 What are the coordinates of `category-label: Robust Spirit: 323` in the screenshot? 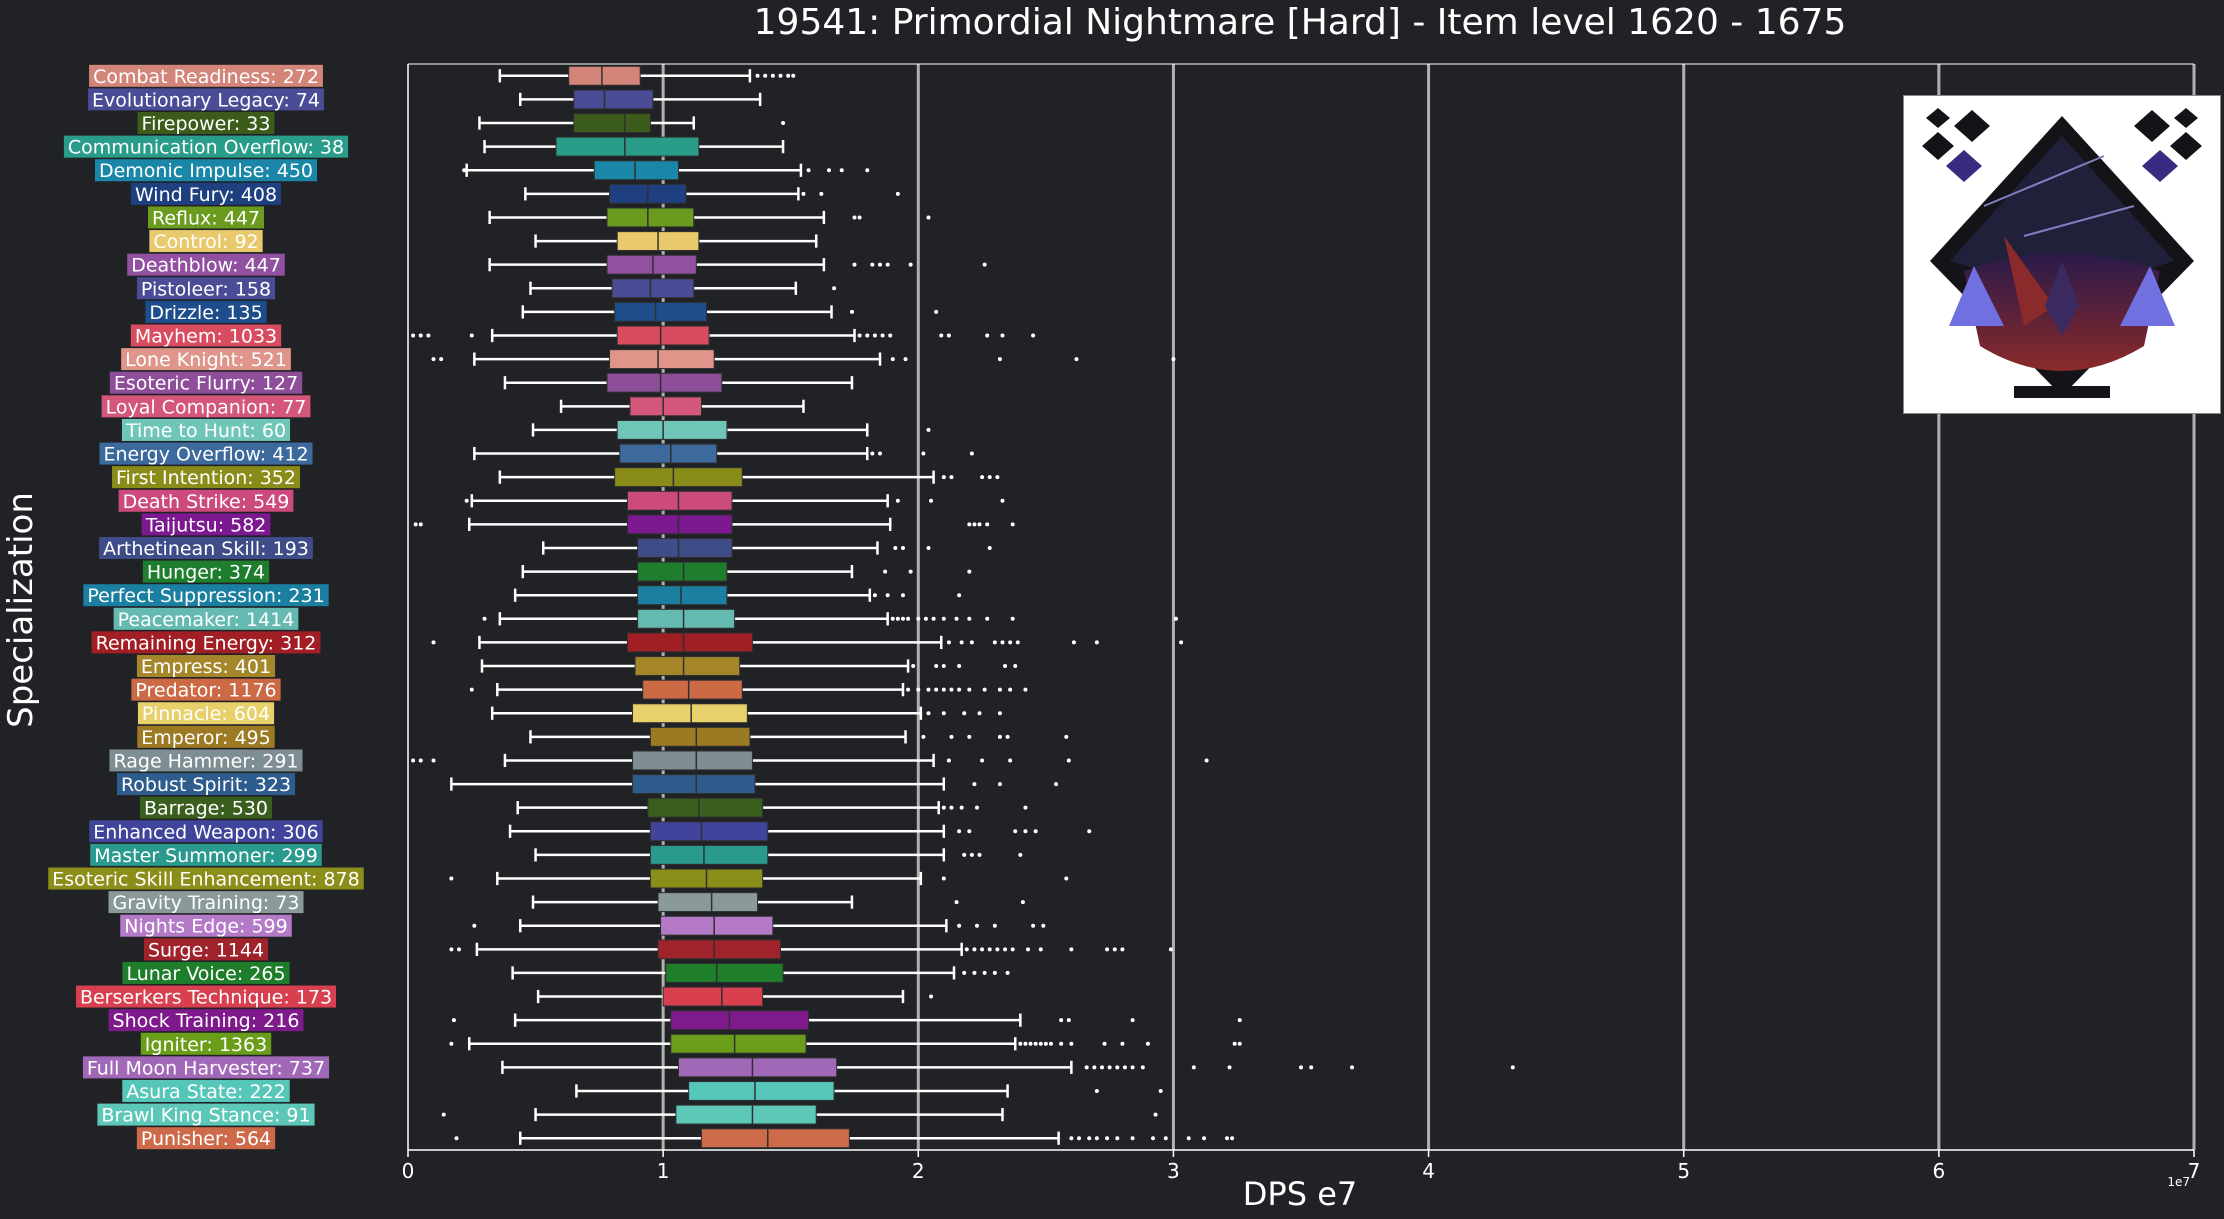 It's located at (206, 785).